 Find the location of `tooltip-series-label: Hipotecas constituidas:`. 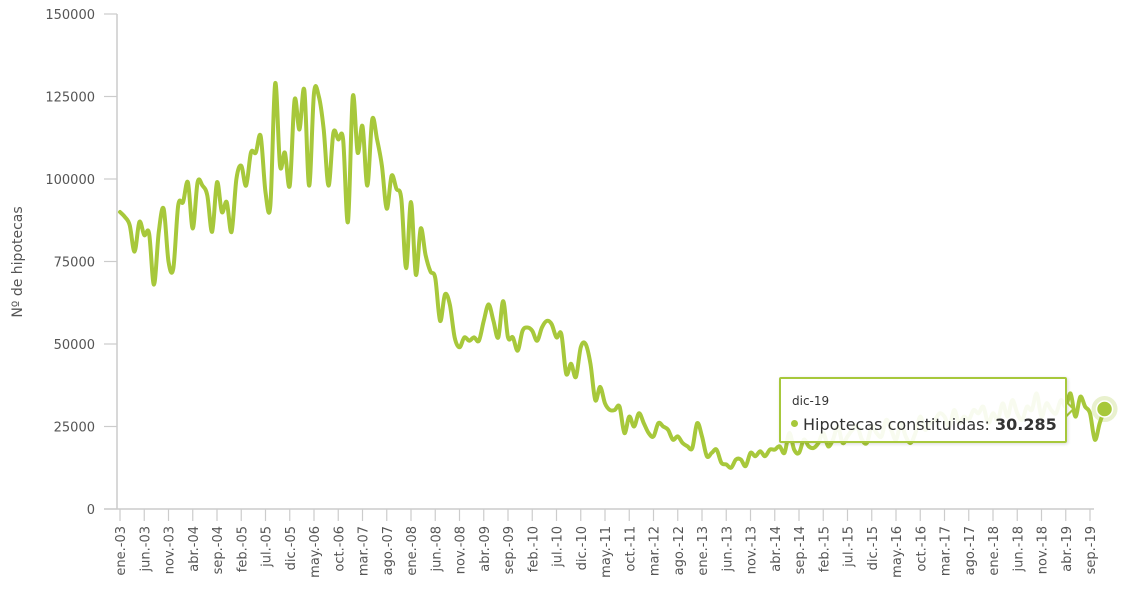

tooltip-series-label: Hipotecas constituidas: is located at coordinates (899, 424).